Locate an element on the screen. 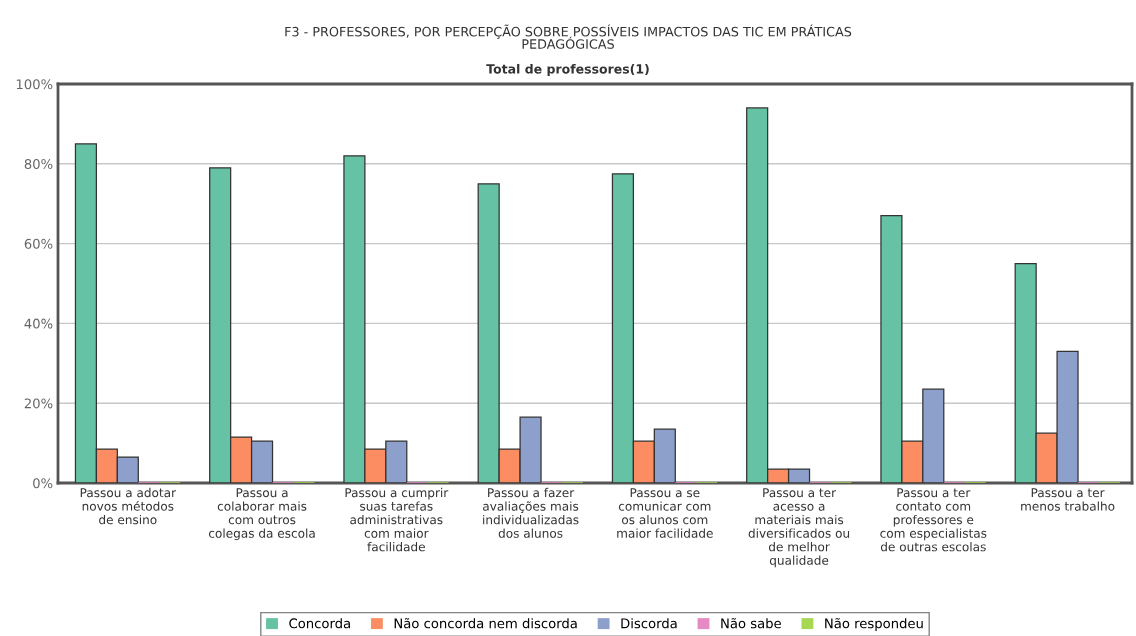 This screenshot has height=636, width=1136. x-tick-label: Passou a fazer avaliações mais individualizadas dos alunos is located at coordinates (531, 512).